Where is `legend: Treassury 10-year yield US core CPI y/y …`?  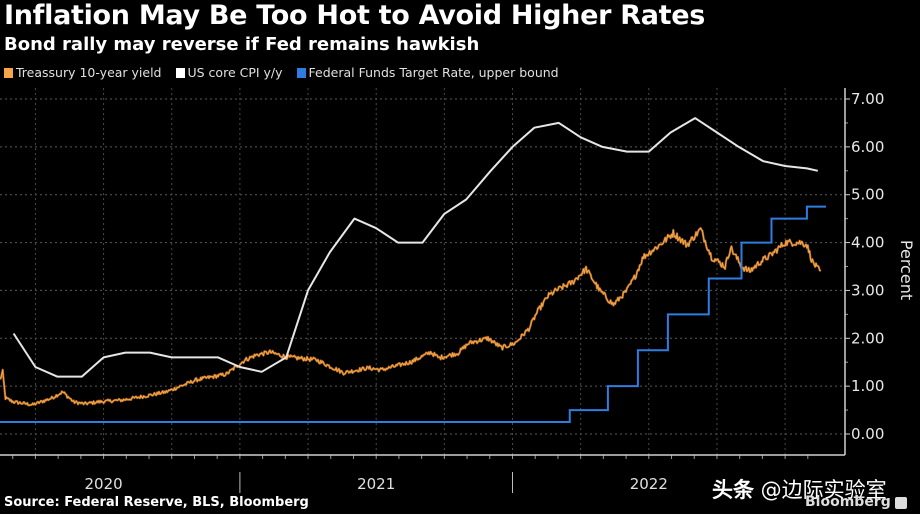
legend: Treassury 10-year yield US core CPI y/y … is located at coordinates (281, 72).